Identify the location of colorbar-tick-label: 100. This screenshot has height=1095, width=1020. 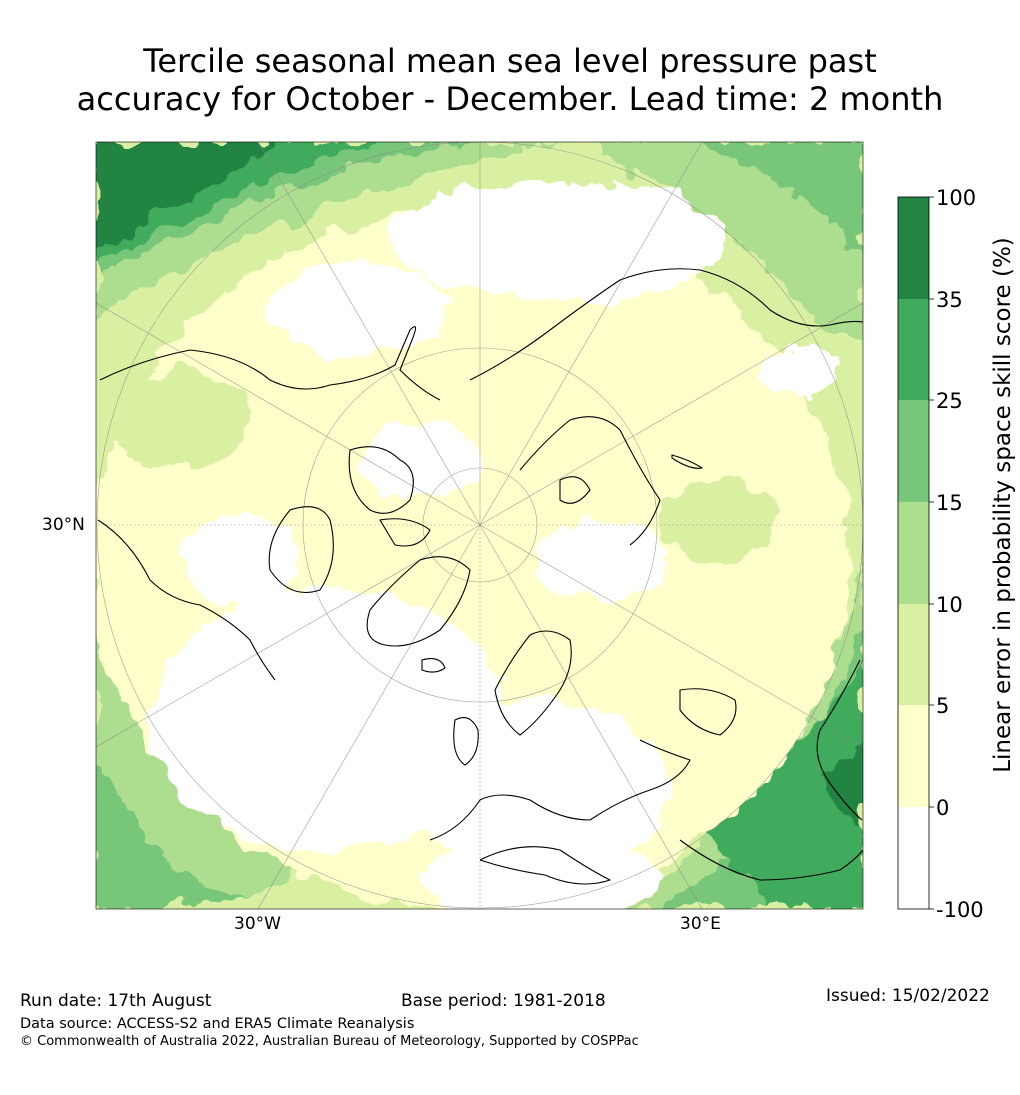
(956, 198).